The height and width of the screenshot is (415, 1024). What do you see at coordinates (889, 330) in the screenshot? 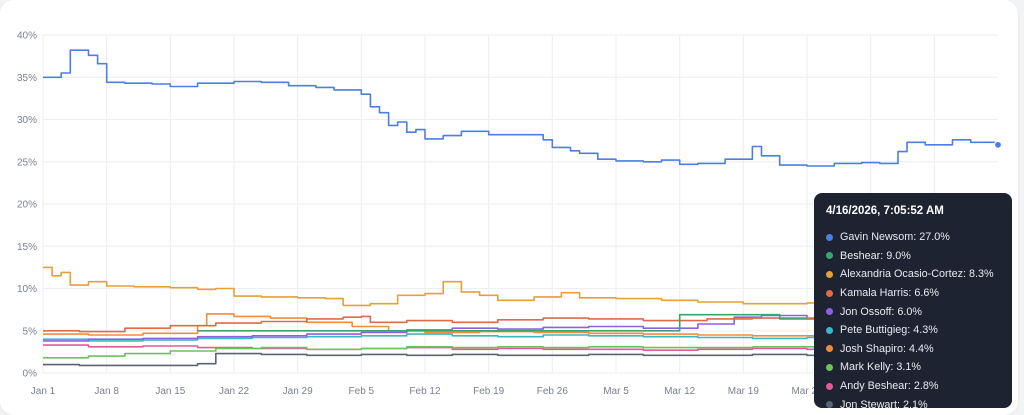
I see `tooltip-row-label: Pete Buttigieg: 4.3%` at bounding box center [889, 330].